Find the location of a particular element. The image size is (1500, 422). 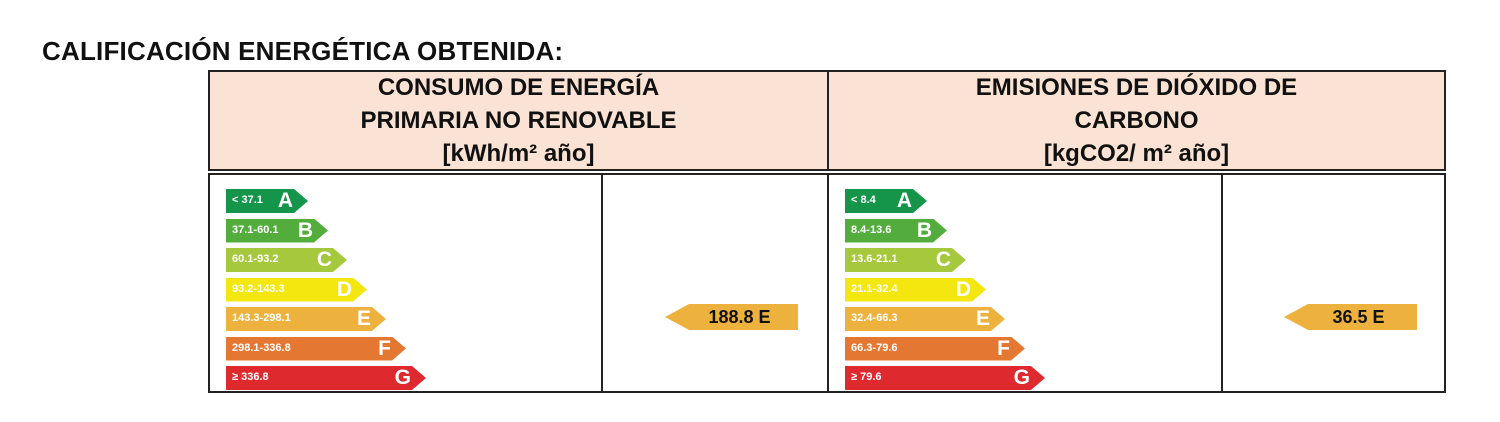

emissions-scale-bar-d: 21.1-32.4 D is located at coordinates (915, 290).